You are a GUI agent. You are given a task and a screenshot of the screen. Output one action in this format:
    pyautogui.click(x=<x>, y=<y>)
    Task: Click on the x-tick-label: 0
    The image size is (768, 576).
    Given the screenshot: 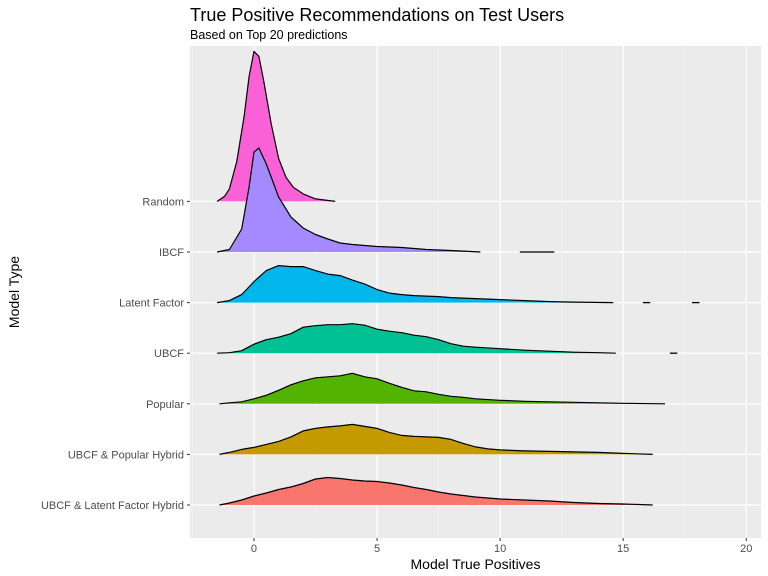 What is the action you would take?
    pyautogui.click(x=254, y=549)
    